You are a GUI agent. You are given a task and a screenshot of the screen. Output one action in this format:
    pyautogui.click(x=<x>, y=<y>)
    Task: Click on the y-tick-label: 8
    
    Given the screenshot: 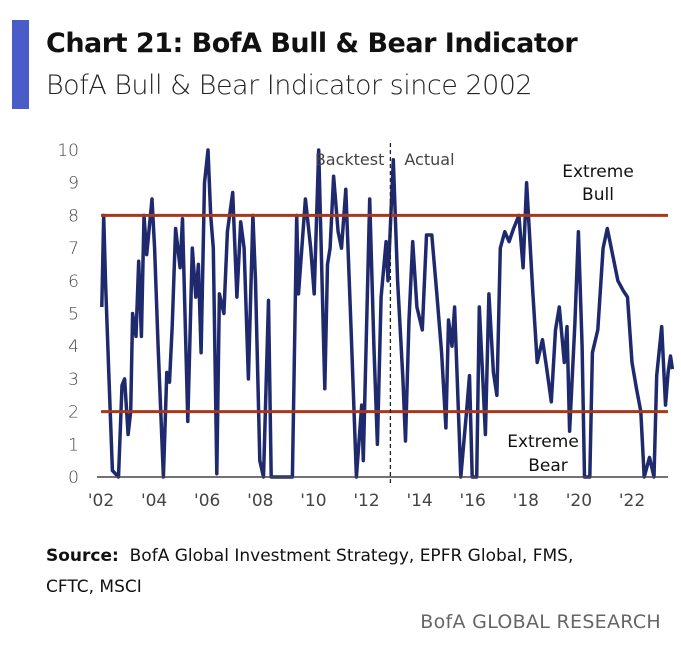 What is the action you would take?
    pyautogui.click(x=73, y=216)
    